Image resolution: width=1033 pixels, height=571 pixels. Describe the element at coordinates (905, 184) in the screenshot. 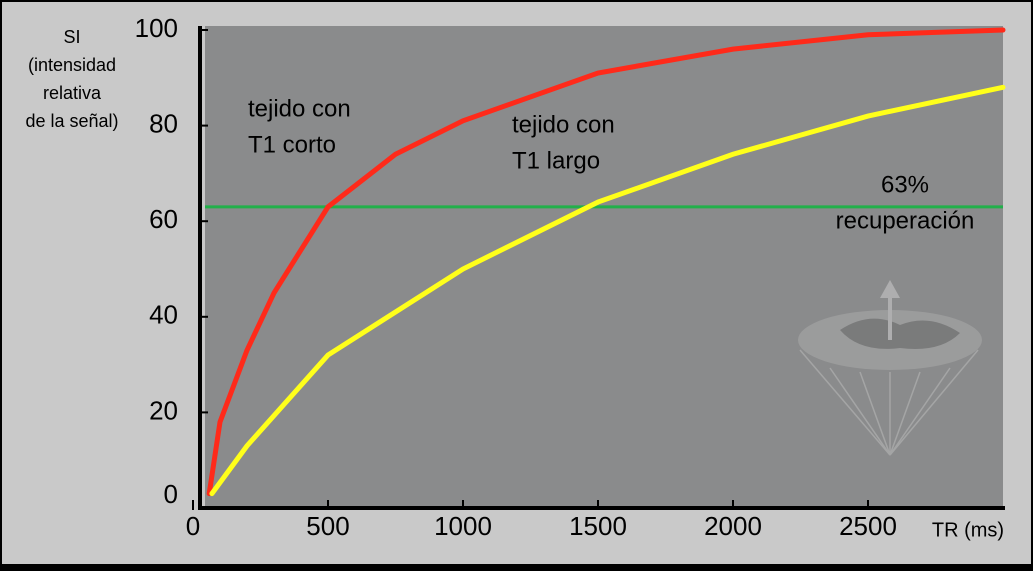

I see `reference-label: 63%` at that location.